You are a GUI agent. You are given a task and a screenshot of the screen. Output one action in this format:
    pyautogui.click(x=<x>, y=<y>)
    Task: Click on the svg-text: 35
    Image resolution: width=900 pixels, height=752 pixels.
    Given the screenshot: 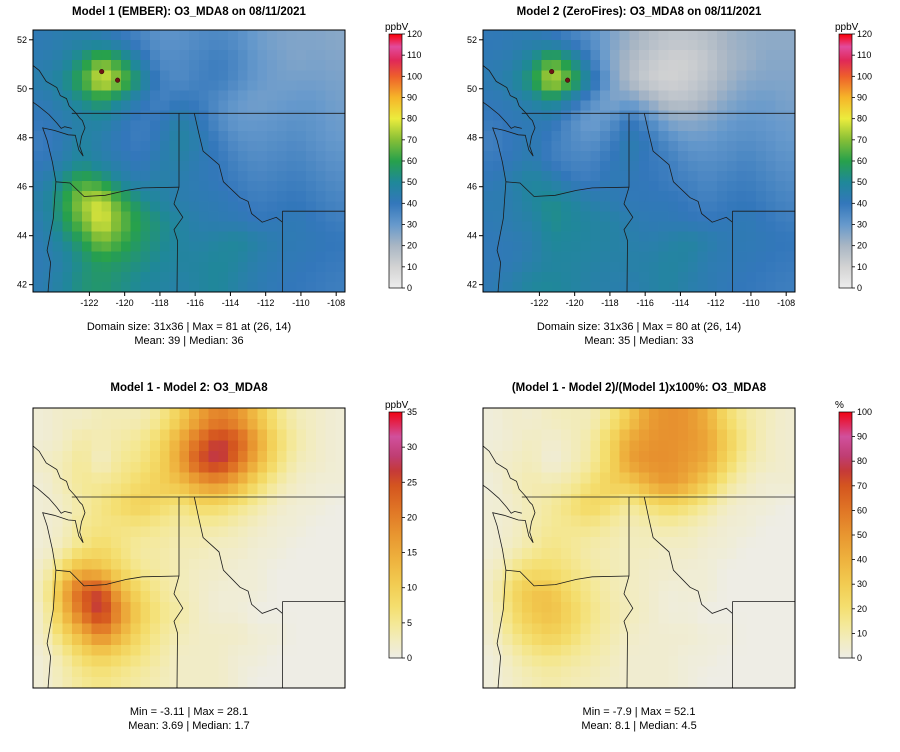 What is the action you would take?
    pyautogui.click(x=412, y=412)
    